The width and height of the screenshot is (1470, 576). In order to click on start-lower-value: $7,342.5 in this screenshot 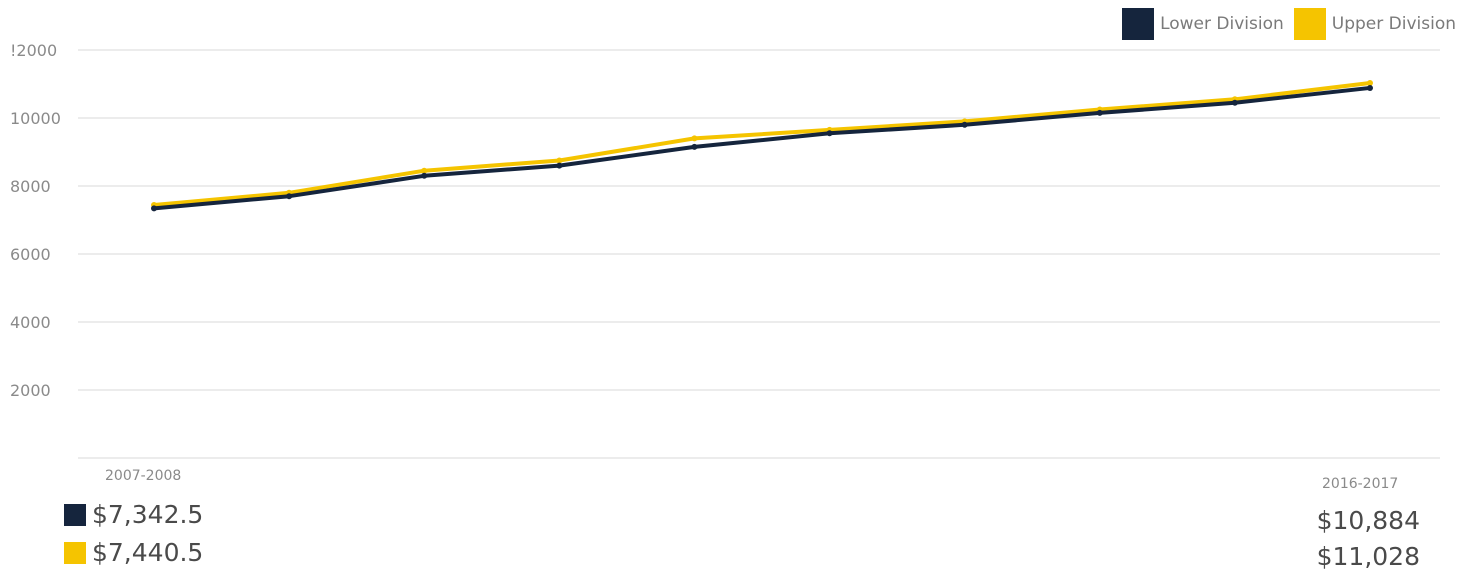, I will do `click(148, 514)`.